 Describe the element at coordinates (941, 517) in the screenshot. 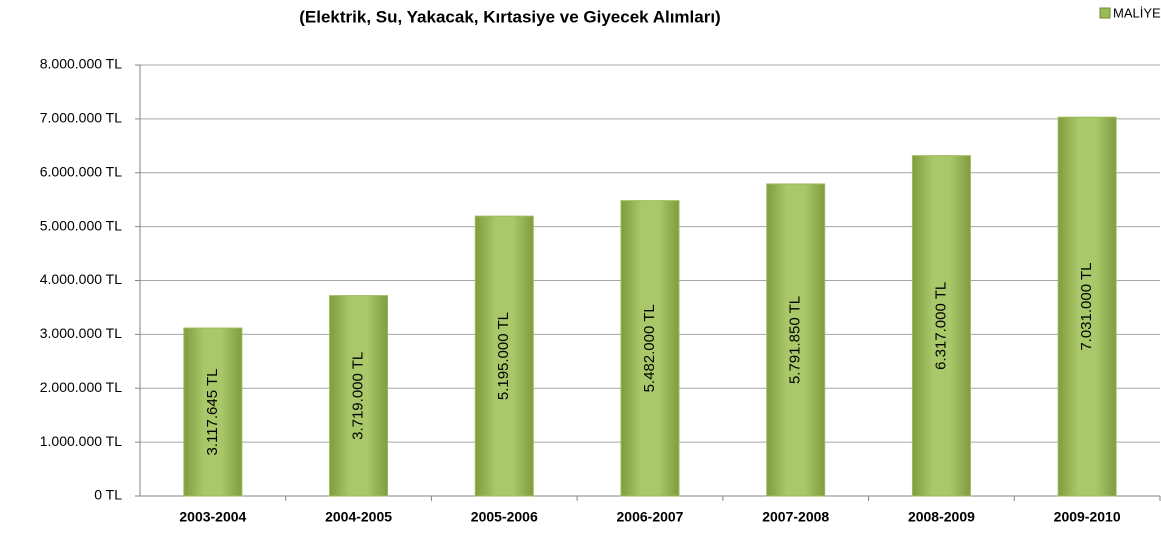

I see `x-tick-label: 2008-2009` at that location.